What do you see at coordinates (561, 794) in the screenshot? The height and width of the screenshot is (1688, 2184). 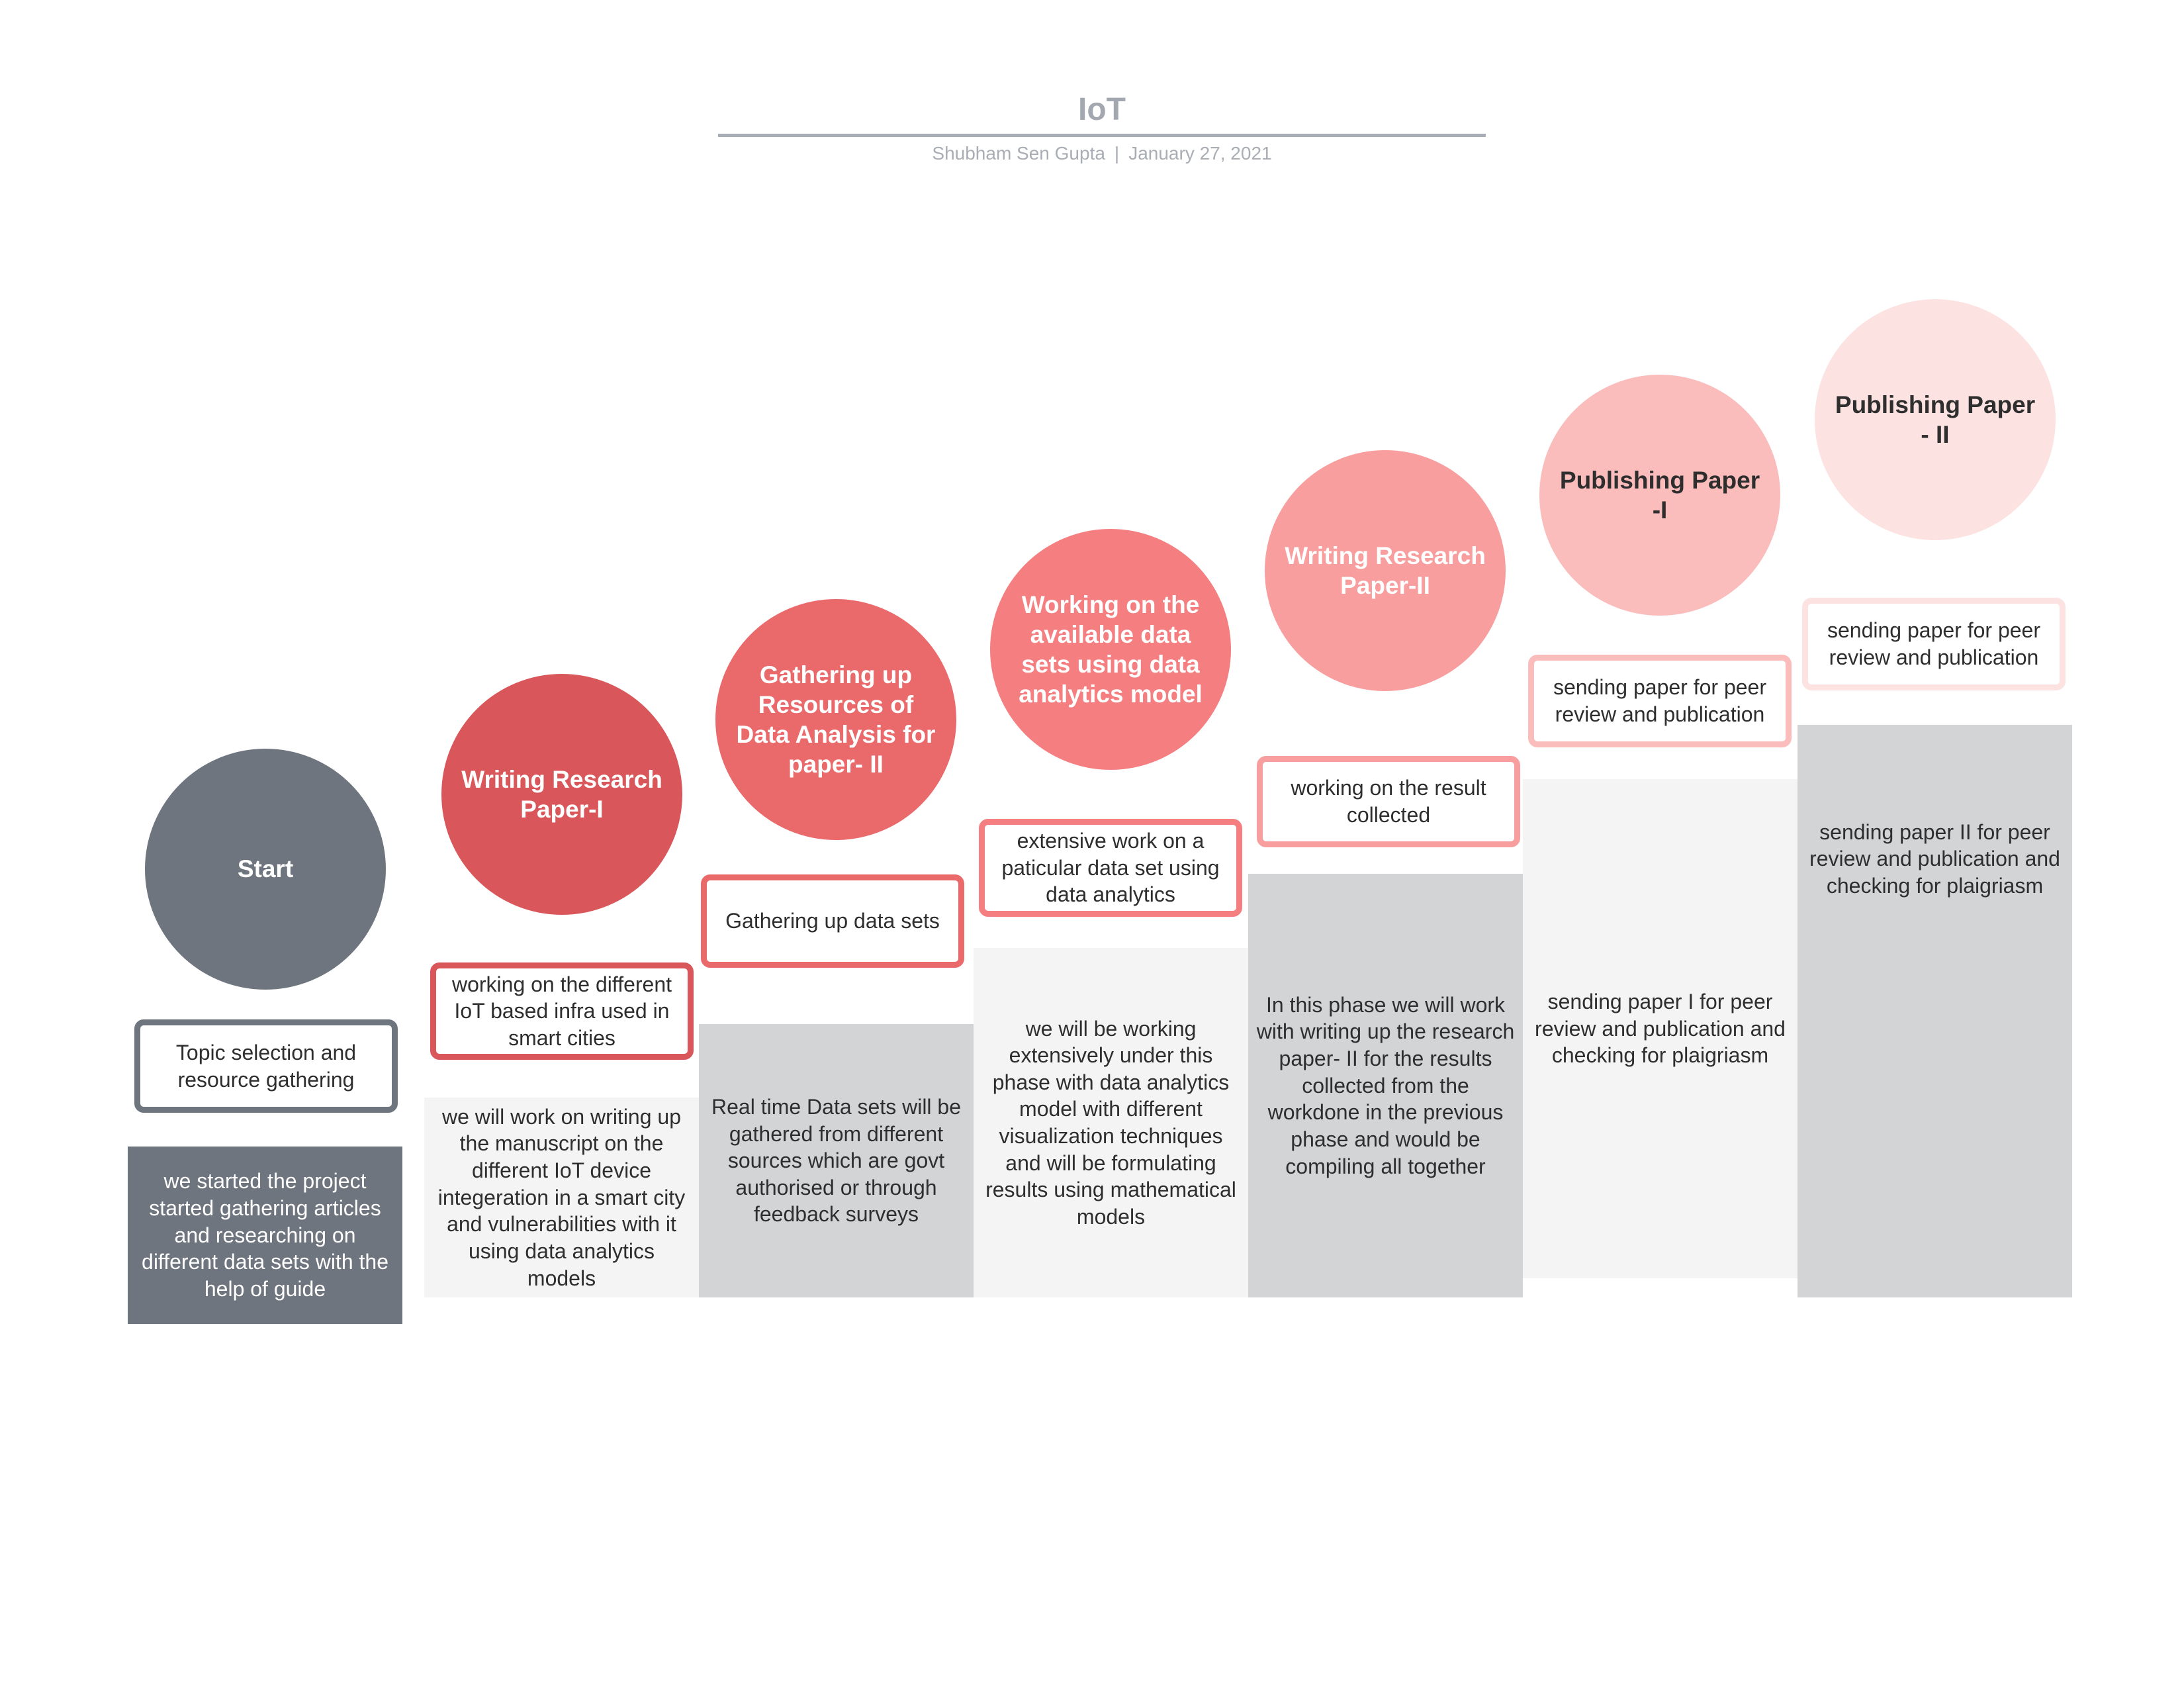 I see `step-1-circle: Writing Research Paper-I` at bounding box center [561, 794].